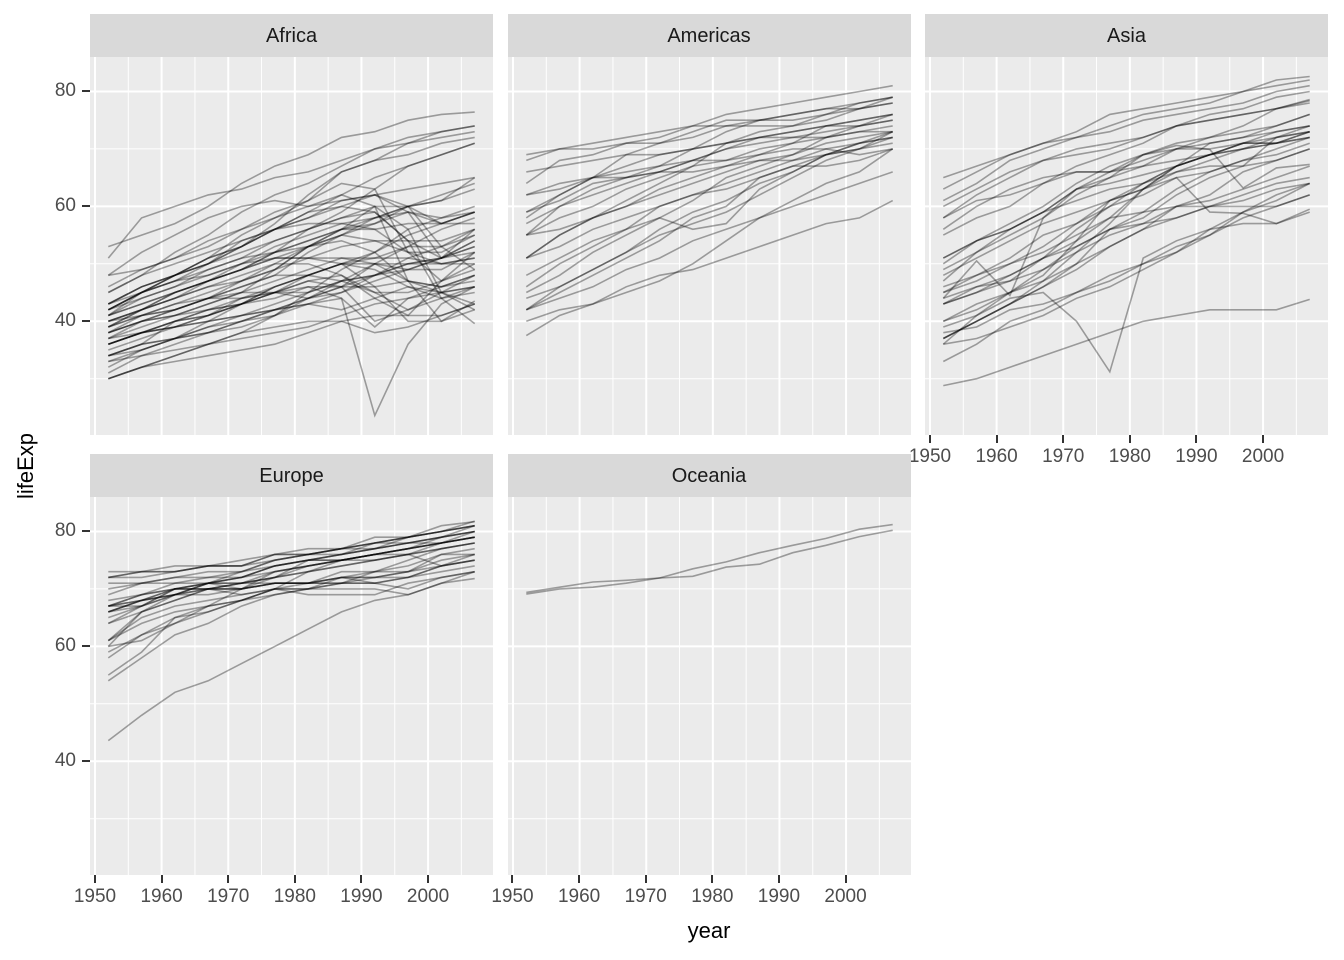 Image resolution: width=1344 pixels, height=960 pixels. What do you see at coordinates (65, 646) in the screenshot?
I see `y-tick-label: 60` at bounding box center [65, 646].